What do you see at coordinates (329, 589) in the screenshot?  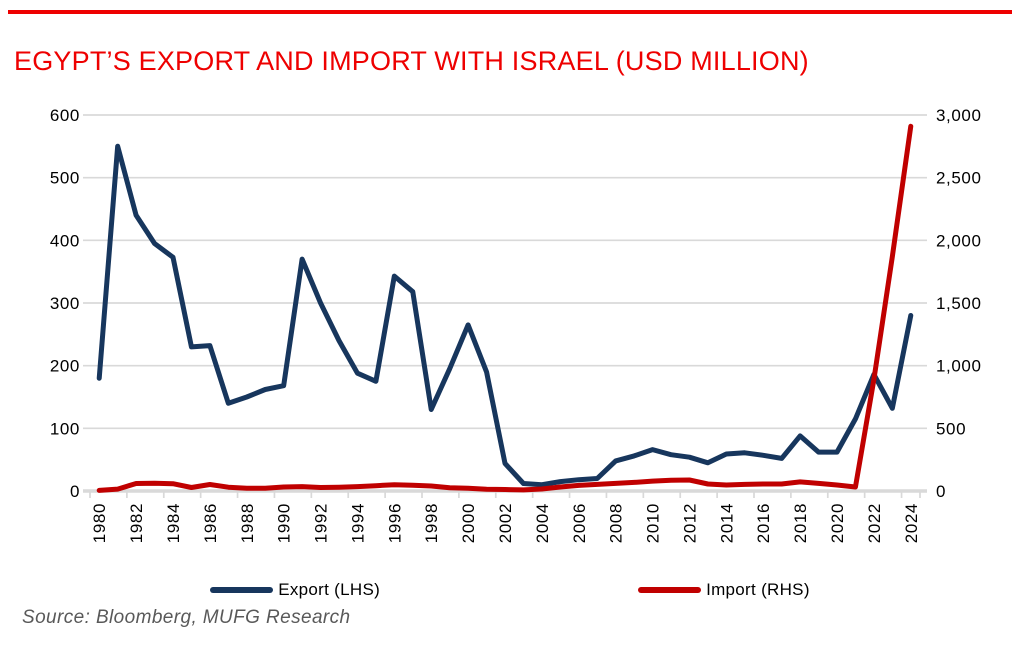 I see `legend-label-export: Export (LHS)` at bounding box center [329, 589].